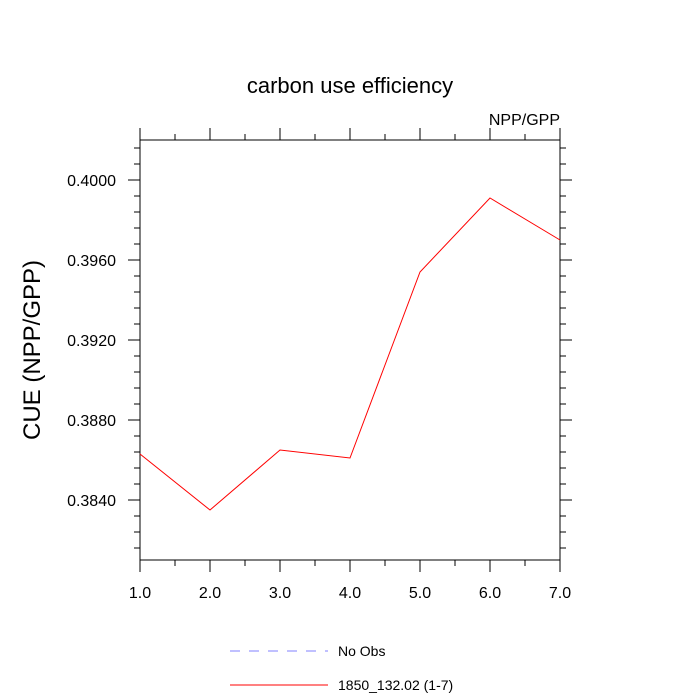  I want to click on y-tick-label: 0.3880, so click(91, 421).